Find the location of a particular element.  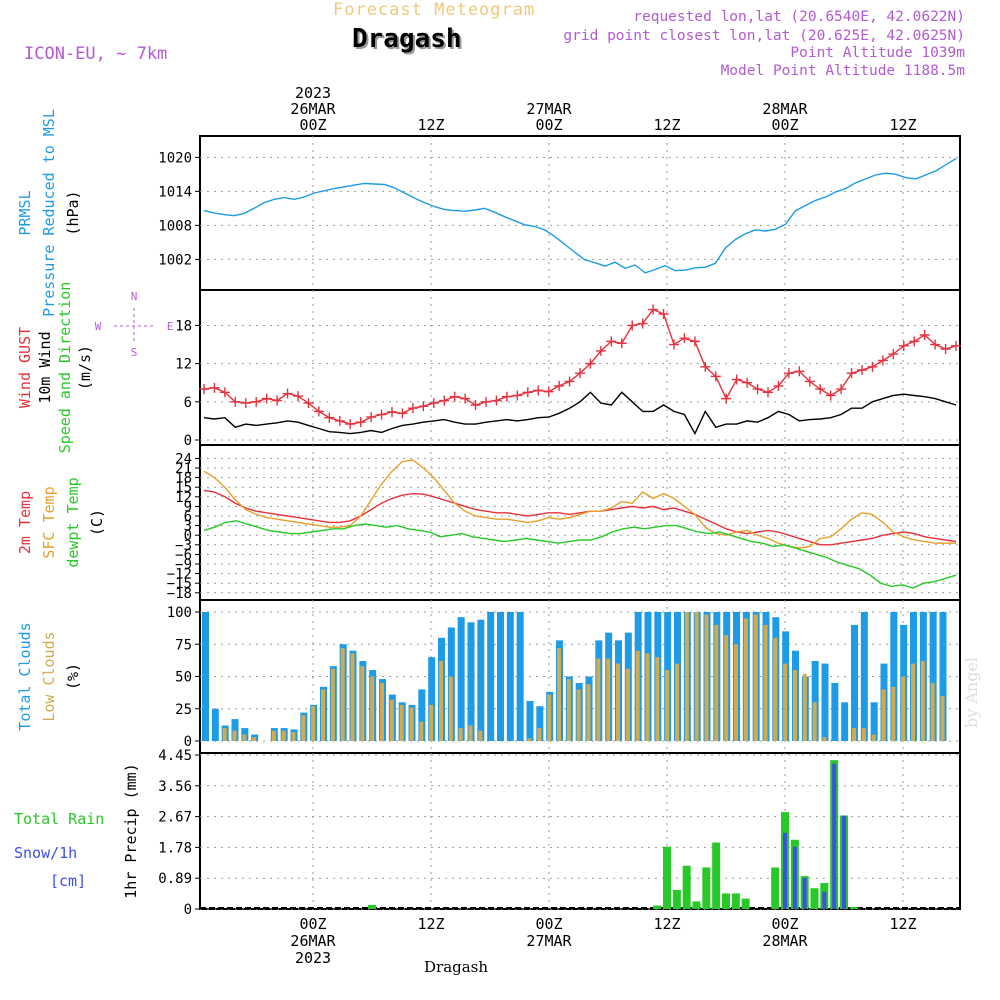

panel-label: Total Rain is located at coordinates (59, 819).